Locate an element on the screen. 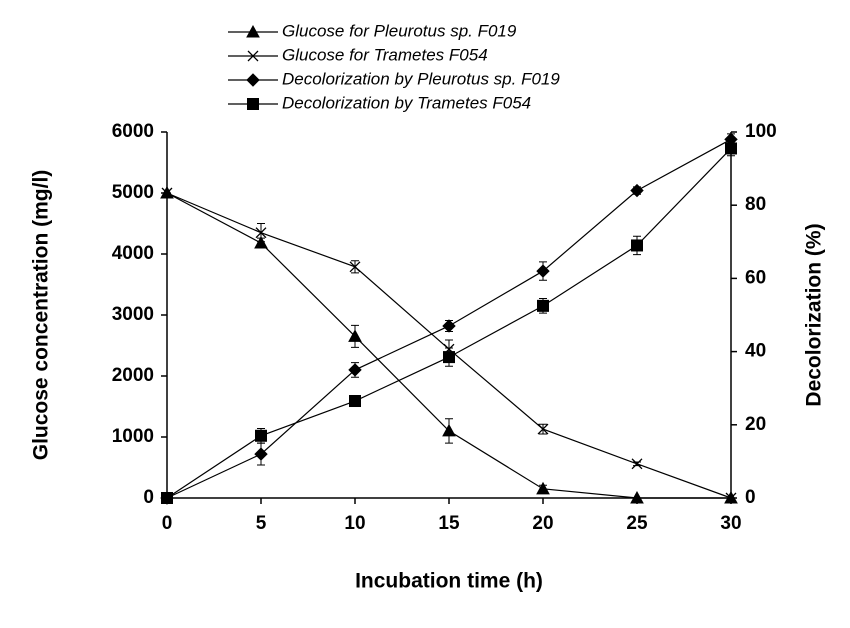  y-tick-label: 6000 is located at coordinates (133, 131).